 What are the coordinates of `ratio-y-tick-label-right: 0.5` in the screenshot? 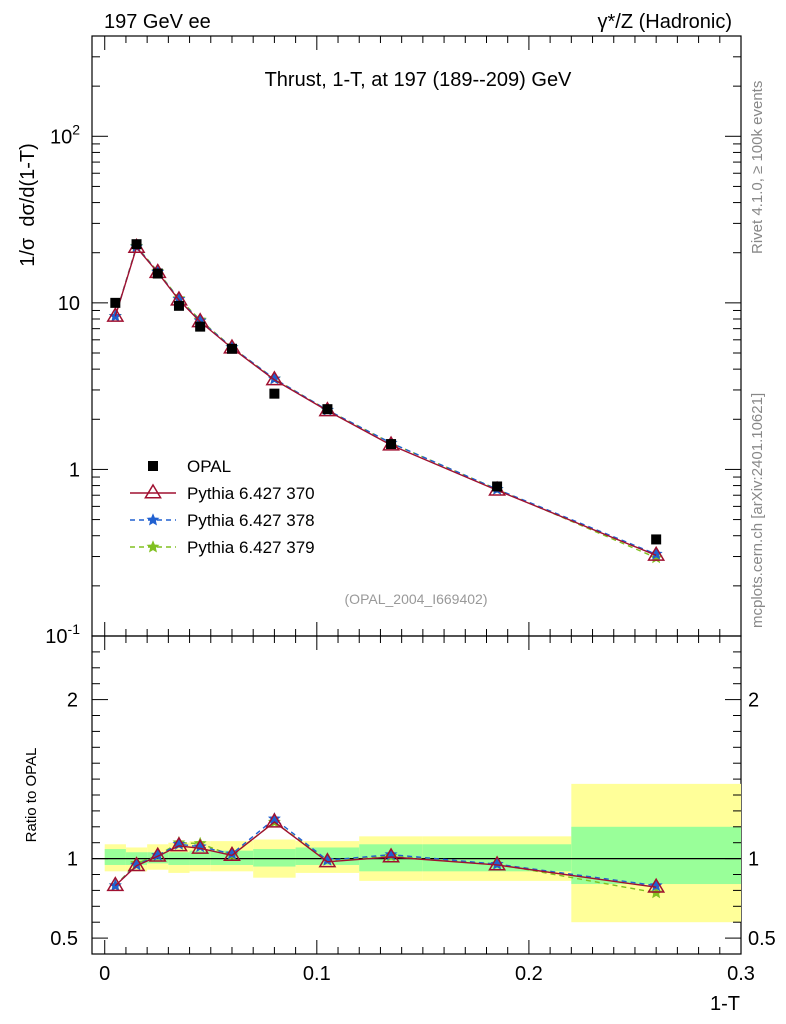 It's located at (762, 939).